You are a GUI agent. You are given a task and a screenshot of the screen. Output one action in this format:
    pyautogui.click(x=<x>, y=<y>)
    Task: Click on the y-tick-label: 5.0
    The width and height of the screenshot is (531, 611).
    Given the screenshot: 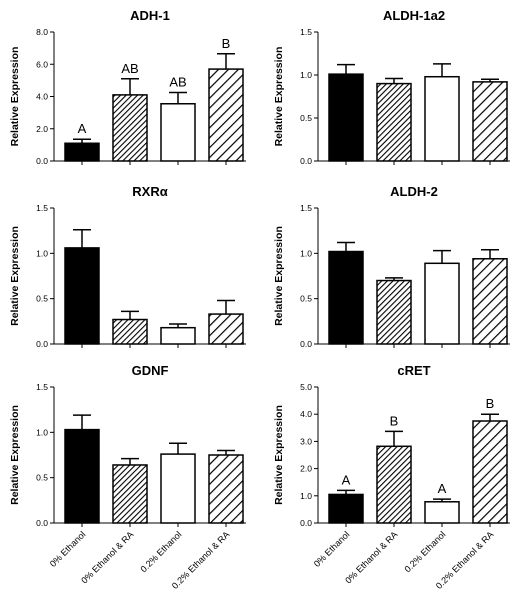 What is the action you would take?
    pyautogui.click(x=306, y=387)
    